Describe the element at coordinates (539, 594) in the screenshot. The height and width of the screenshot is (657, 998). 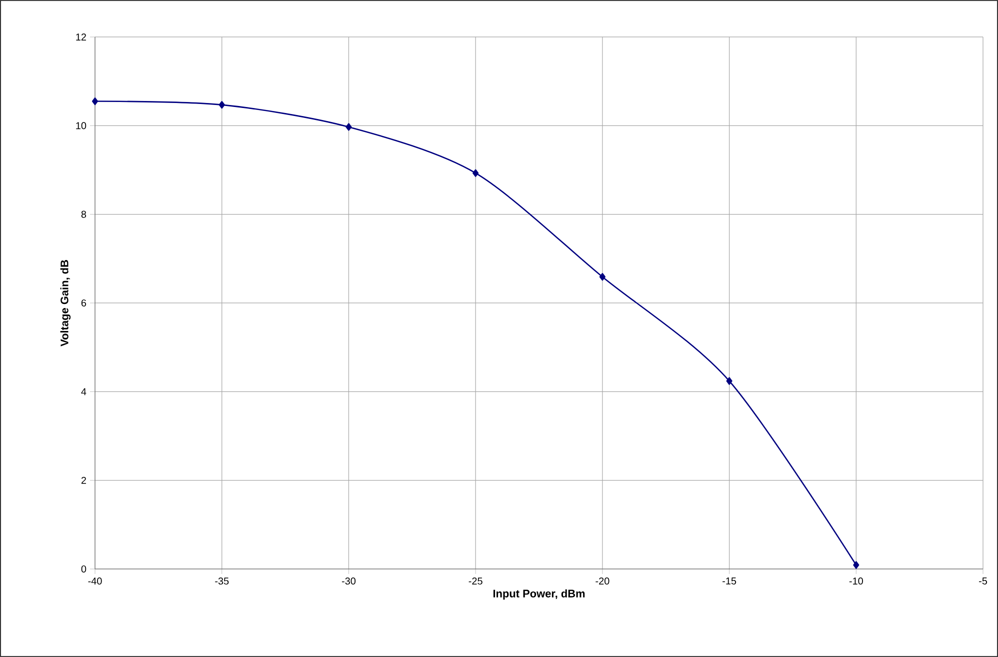
I see `x-axis-title: Input Power, dBm` at that location.